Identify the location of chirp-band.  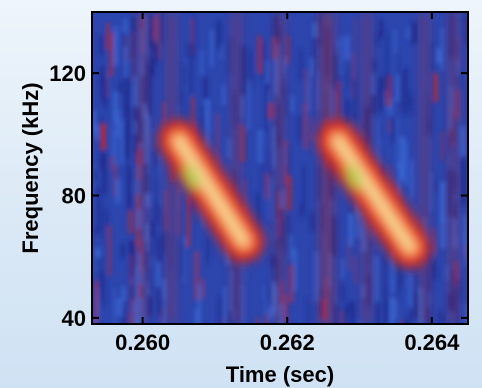
(374, 194).